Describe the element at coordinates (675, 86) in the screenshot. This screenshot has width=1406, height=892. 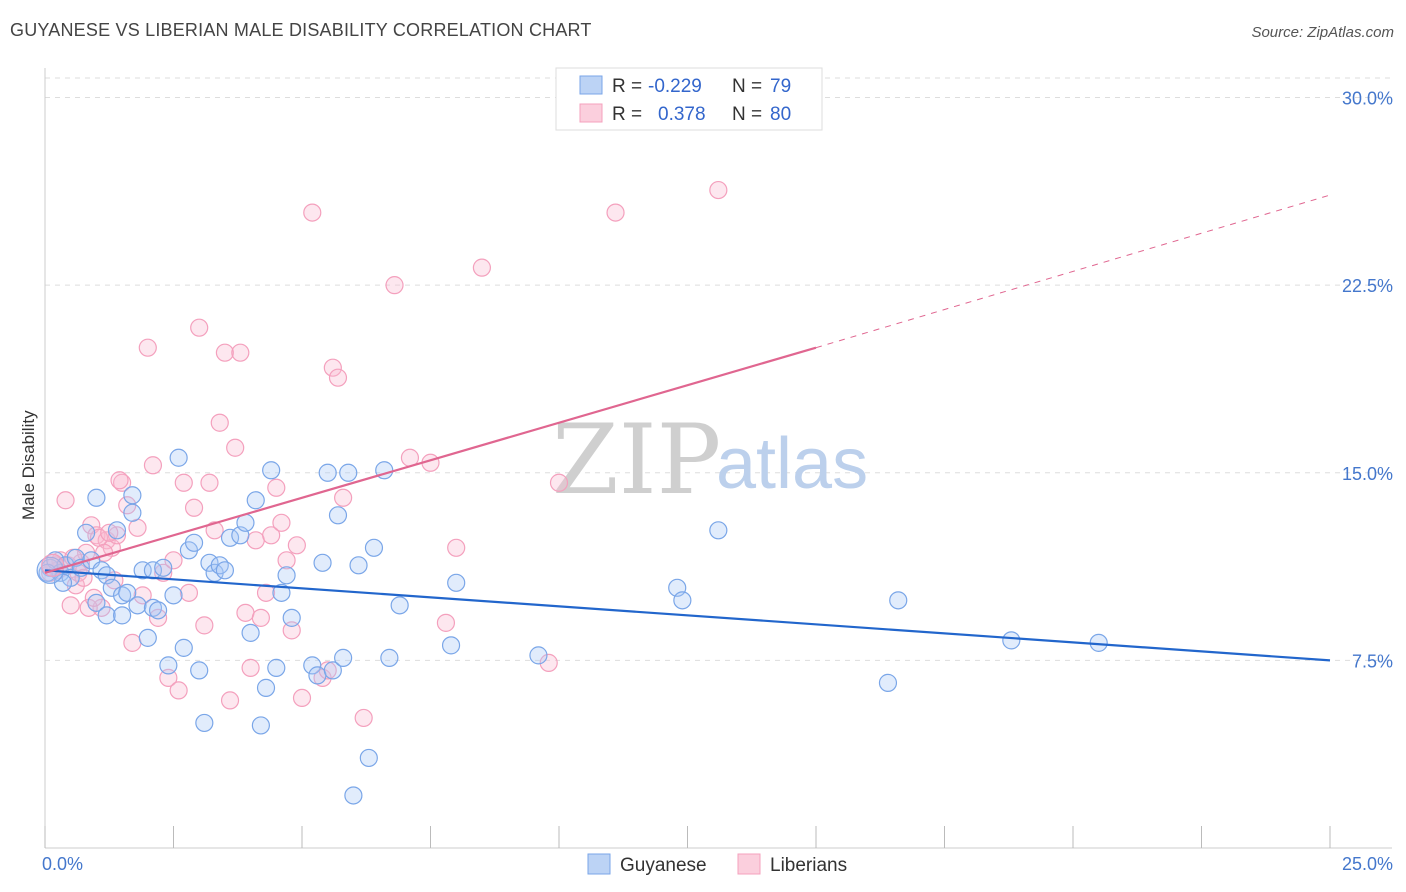
I see `legend-r-value-guyanese: -0.229` at that location.